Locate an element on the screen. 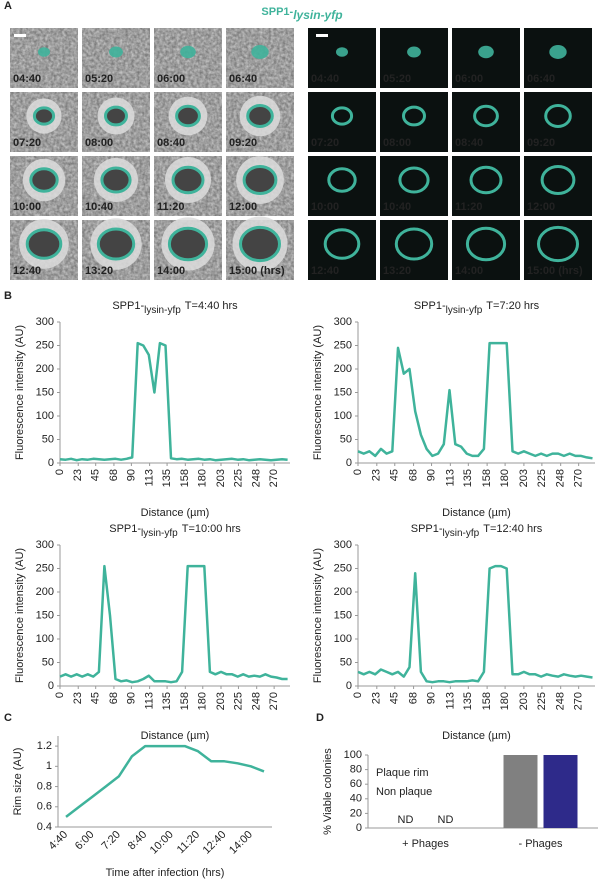  time-label: 04:40 is located at coordinates (27, 79).